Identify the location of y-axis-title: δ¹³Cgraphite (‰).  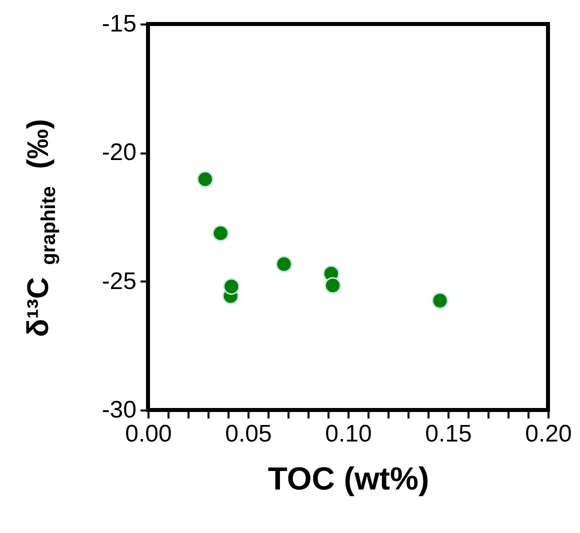
(41, 228).